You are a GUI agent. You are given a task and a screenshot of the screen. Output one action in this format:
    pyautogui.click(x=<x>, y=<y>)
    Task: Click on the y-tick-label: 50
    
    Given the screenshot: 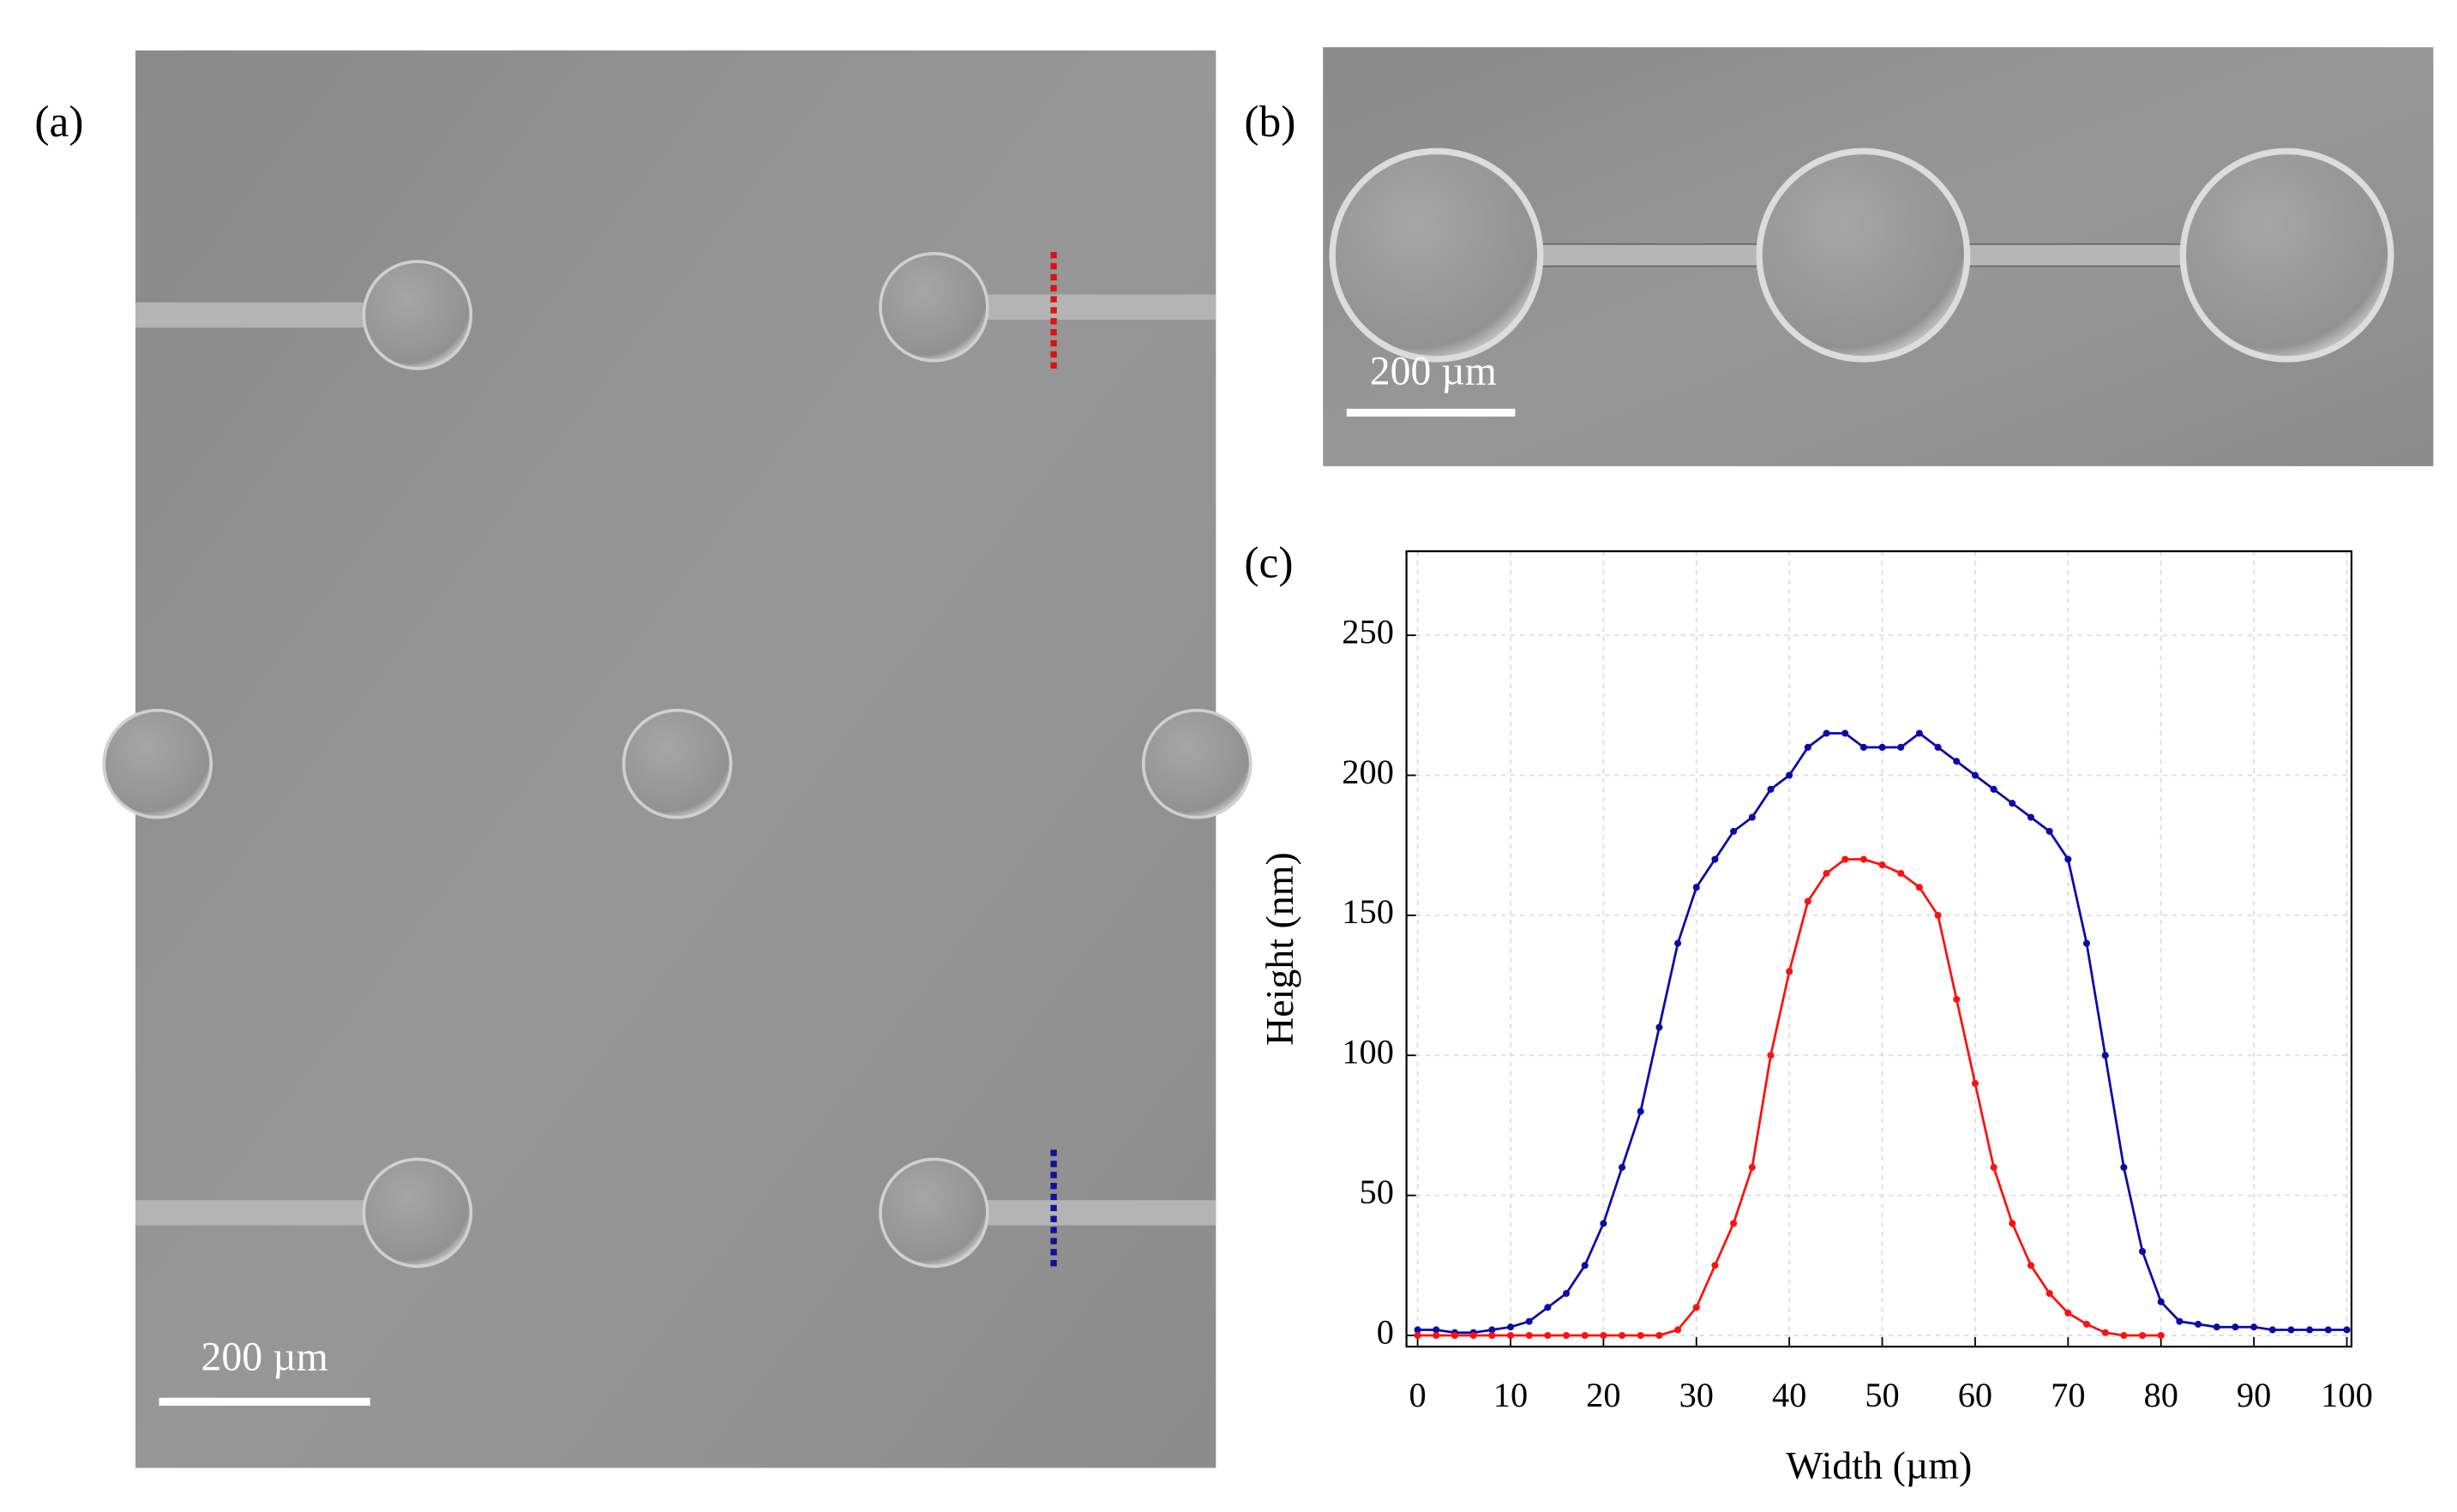 What is the action you would take?
    pyautogui.click(x=1377, y=1192)
    